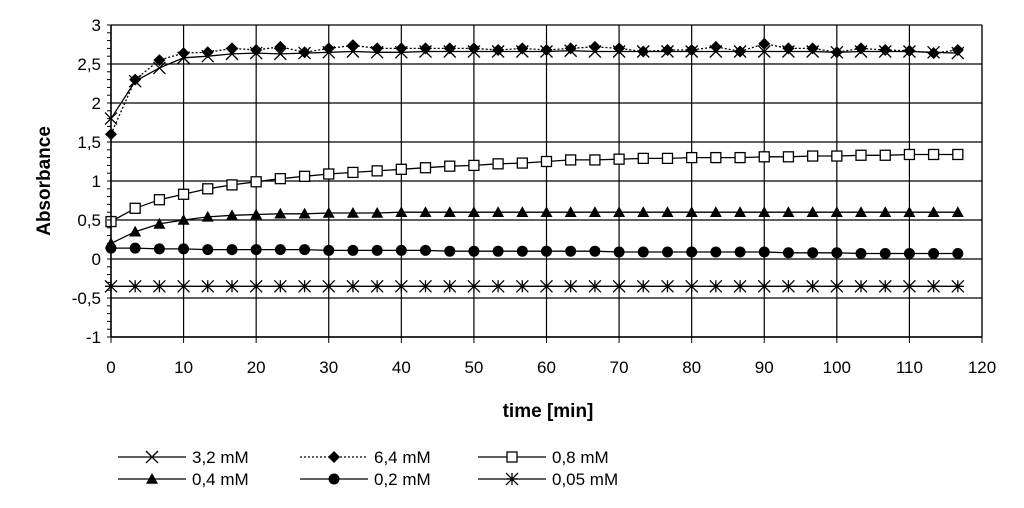 This screenshot has height=508, width=1024. Describe the element at coordinates (691, 367) in the screenshot. I see `x-tick-label: 80` at that location.